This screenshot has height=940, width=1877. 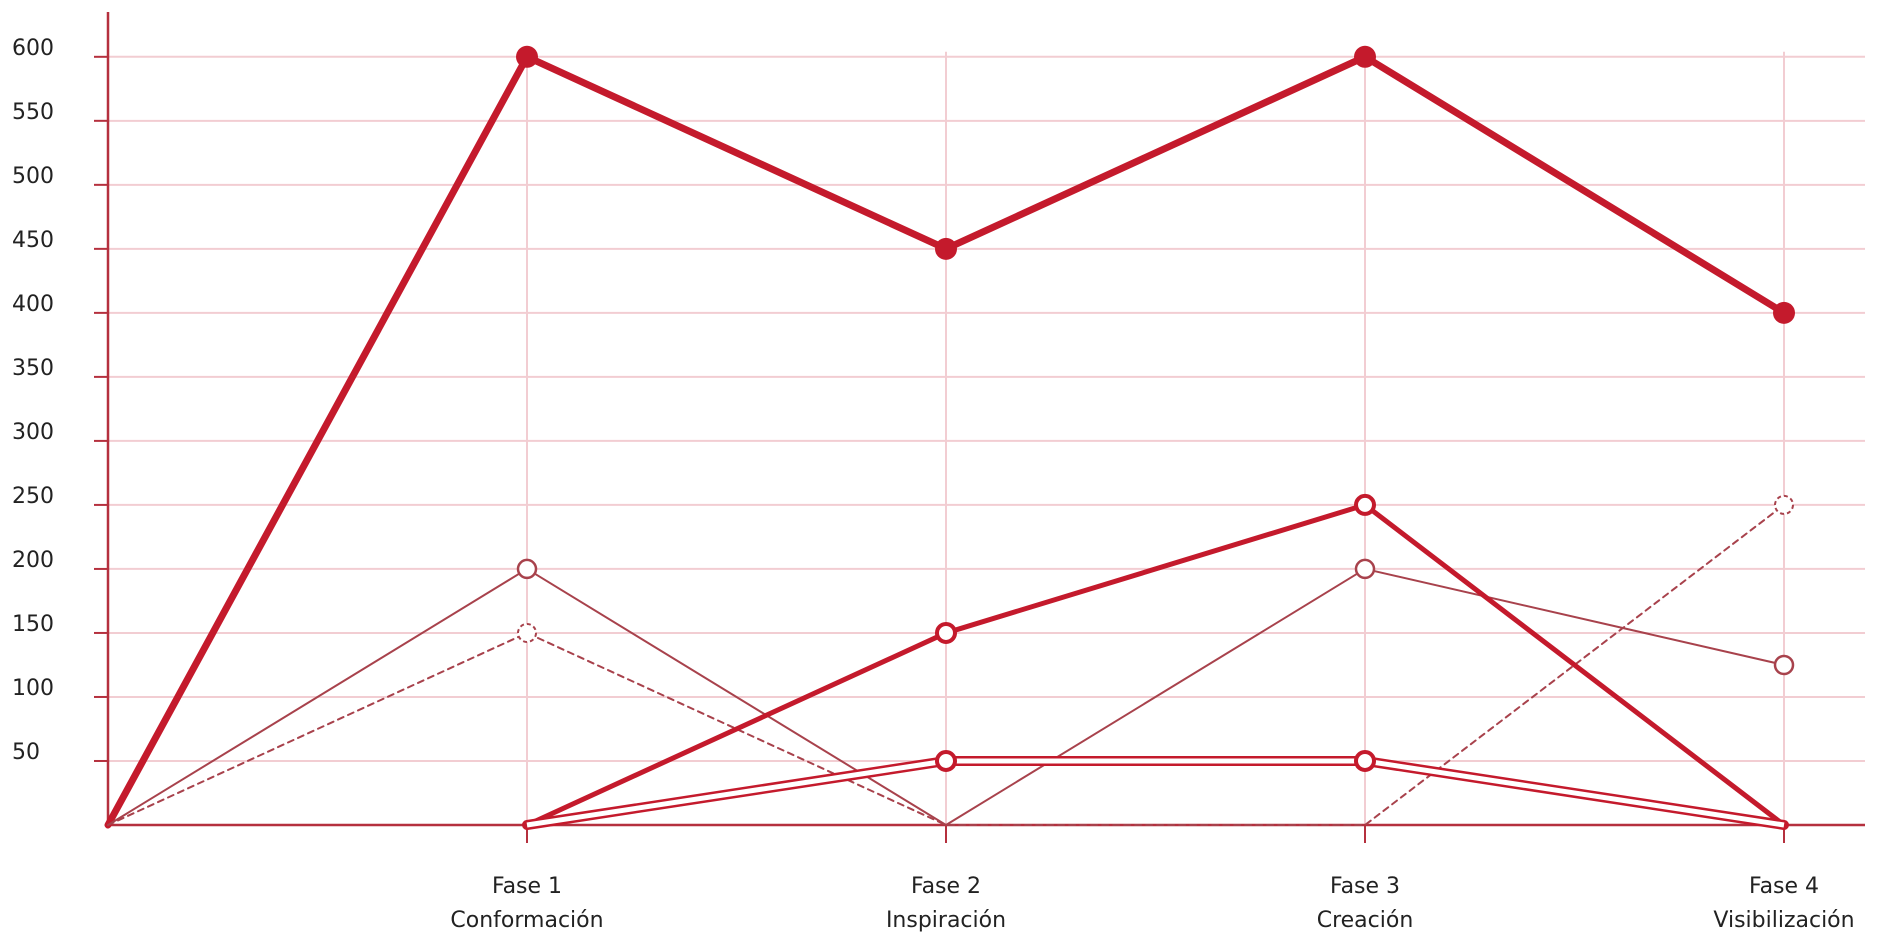 What do you see at coordinates (527, 886) in the screenshot?
I see `x-tick-label: Fase 1` at bounding box center [527, 886].